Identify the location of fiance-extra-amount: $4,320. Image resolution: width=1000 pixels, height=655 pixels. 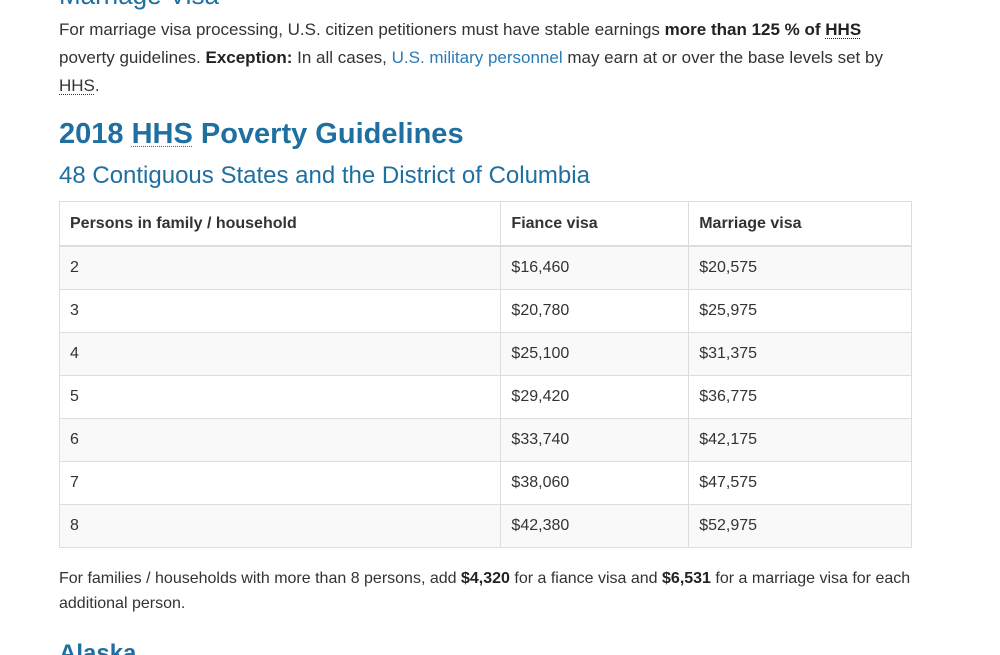
(485, 578).